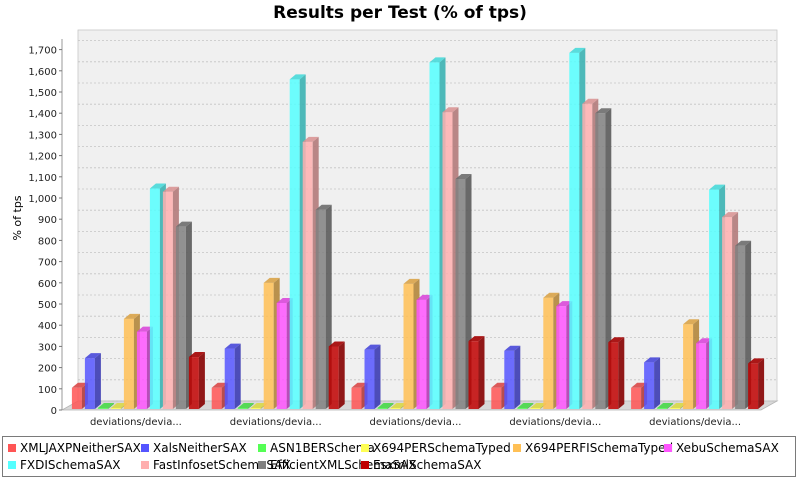  I want to click on legend-item: X694PERFISchemaTyped, so click(593, 448).